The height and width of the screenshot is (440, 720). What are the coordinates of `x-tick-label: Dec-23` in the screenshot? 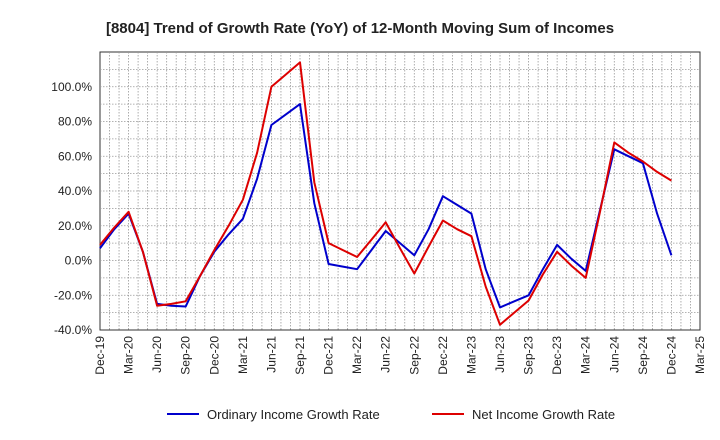 It's located at (557, 355).